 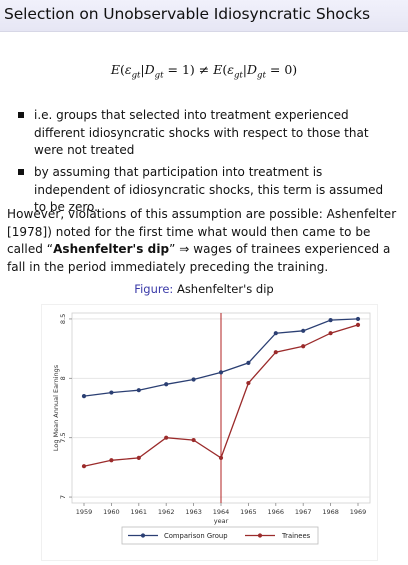 I want to click on eq-E-right: E, so click(x=218, y=69).